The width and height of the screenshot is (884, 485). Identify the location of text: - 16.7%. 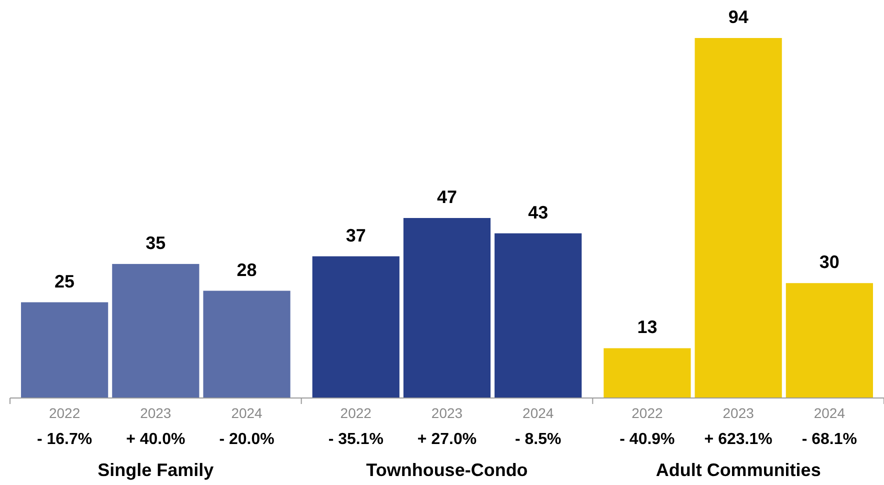
(64, 439).